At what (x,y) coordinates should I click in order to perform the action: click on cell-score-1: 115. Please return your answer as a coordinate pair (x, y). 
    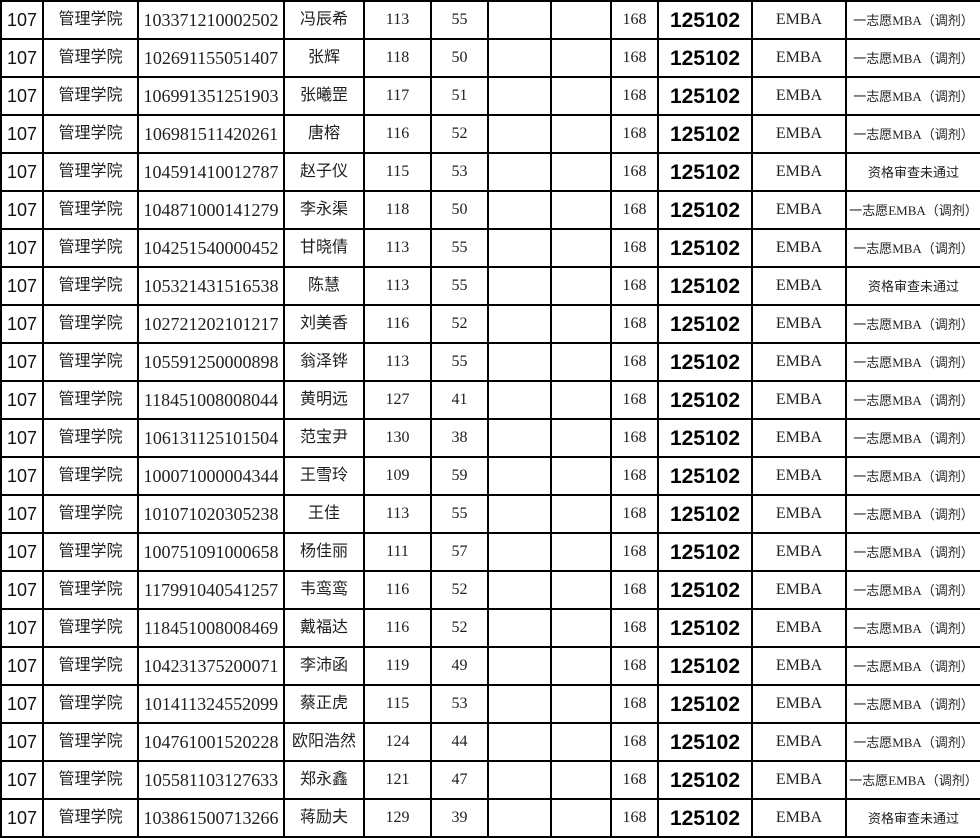
    Looking at the image, I should click on (397, 704).